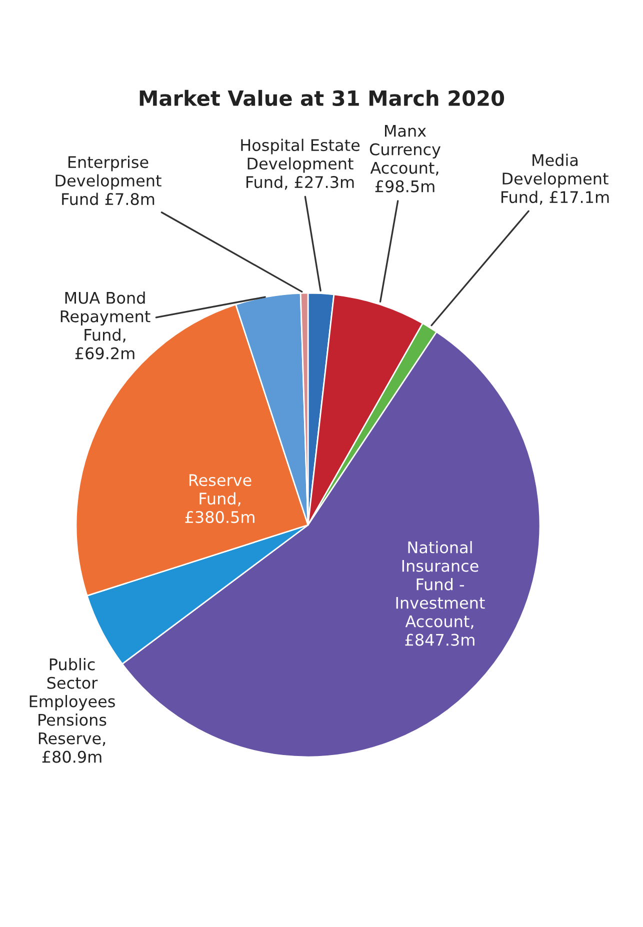 The image size is (643, 927). Describe the element at coordinates (300, 164) in the screenshot. I see `slice-label: Hospital Estate Development Fund, £27.3m` at that location.